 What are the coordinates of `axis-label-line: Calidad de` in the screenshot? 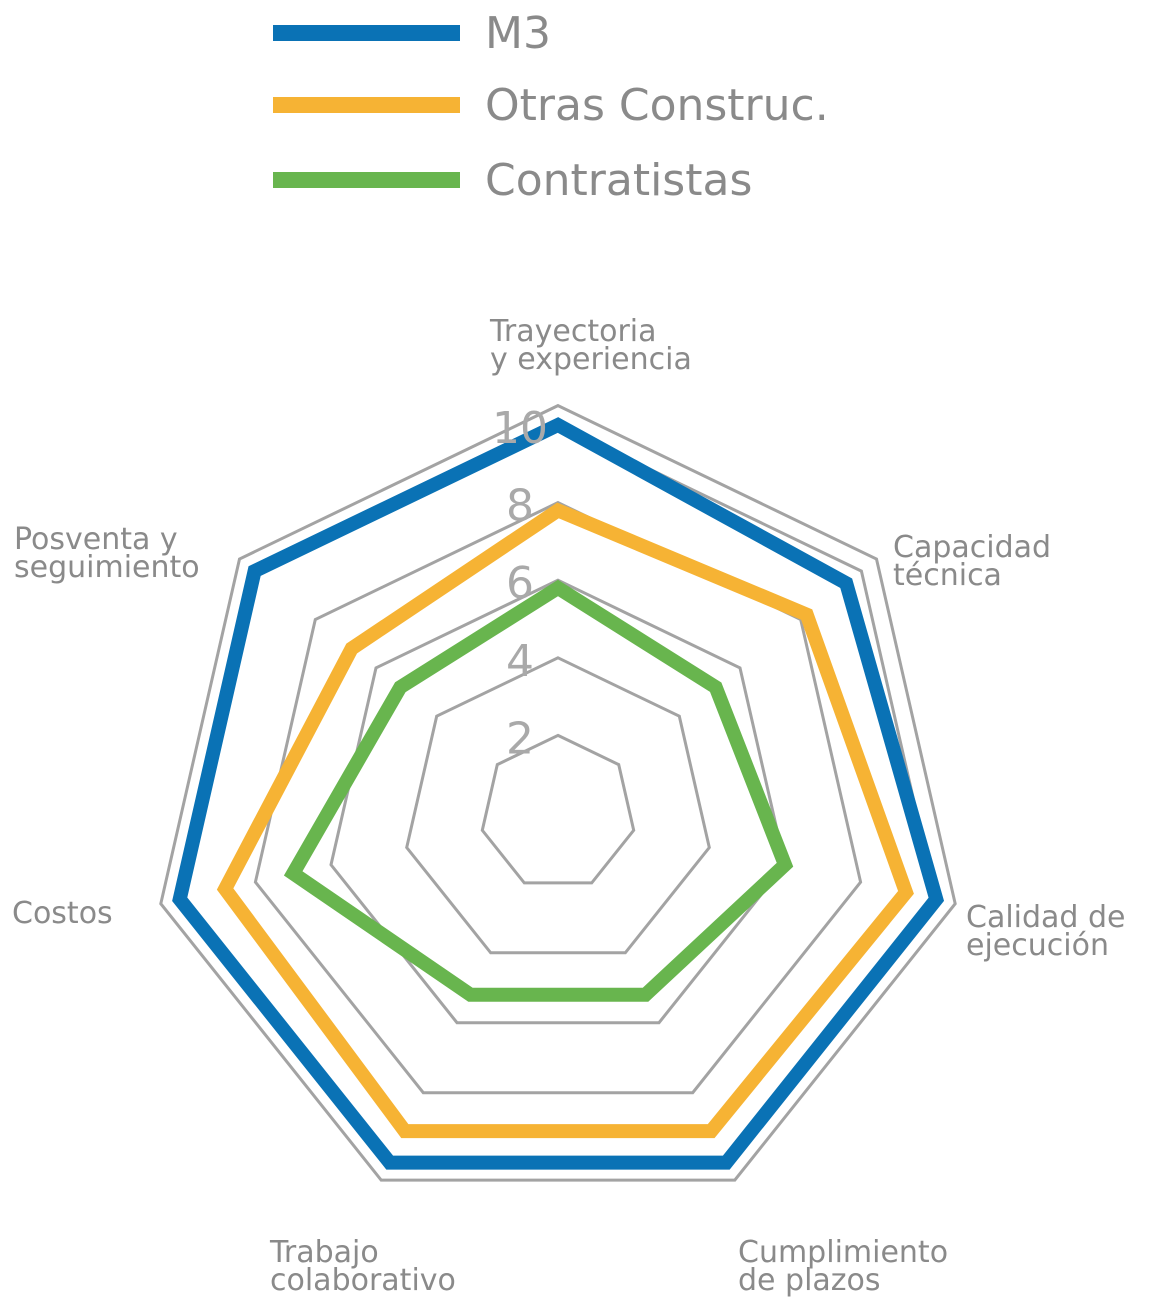 It's located at (1046, 917).